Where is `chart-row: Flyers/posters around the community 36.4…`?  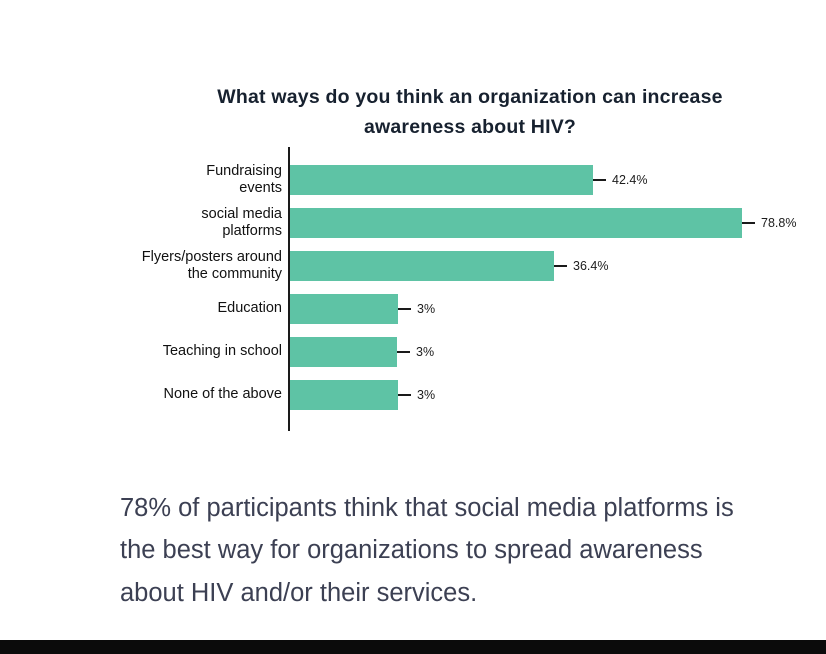
chart-row: Flyers/posters around the community 36.4… is located at coordinates (434, 265).